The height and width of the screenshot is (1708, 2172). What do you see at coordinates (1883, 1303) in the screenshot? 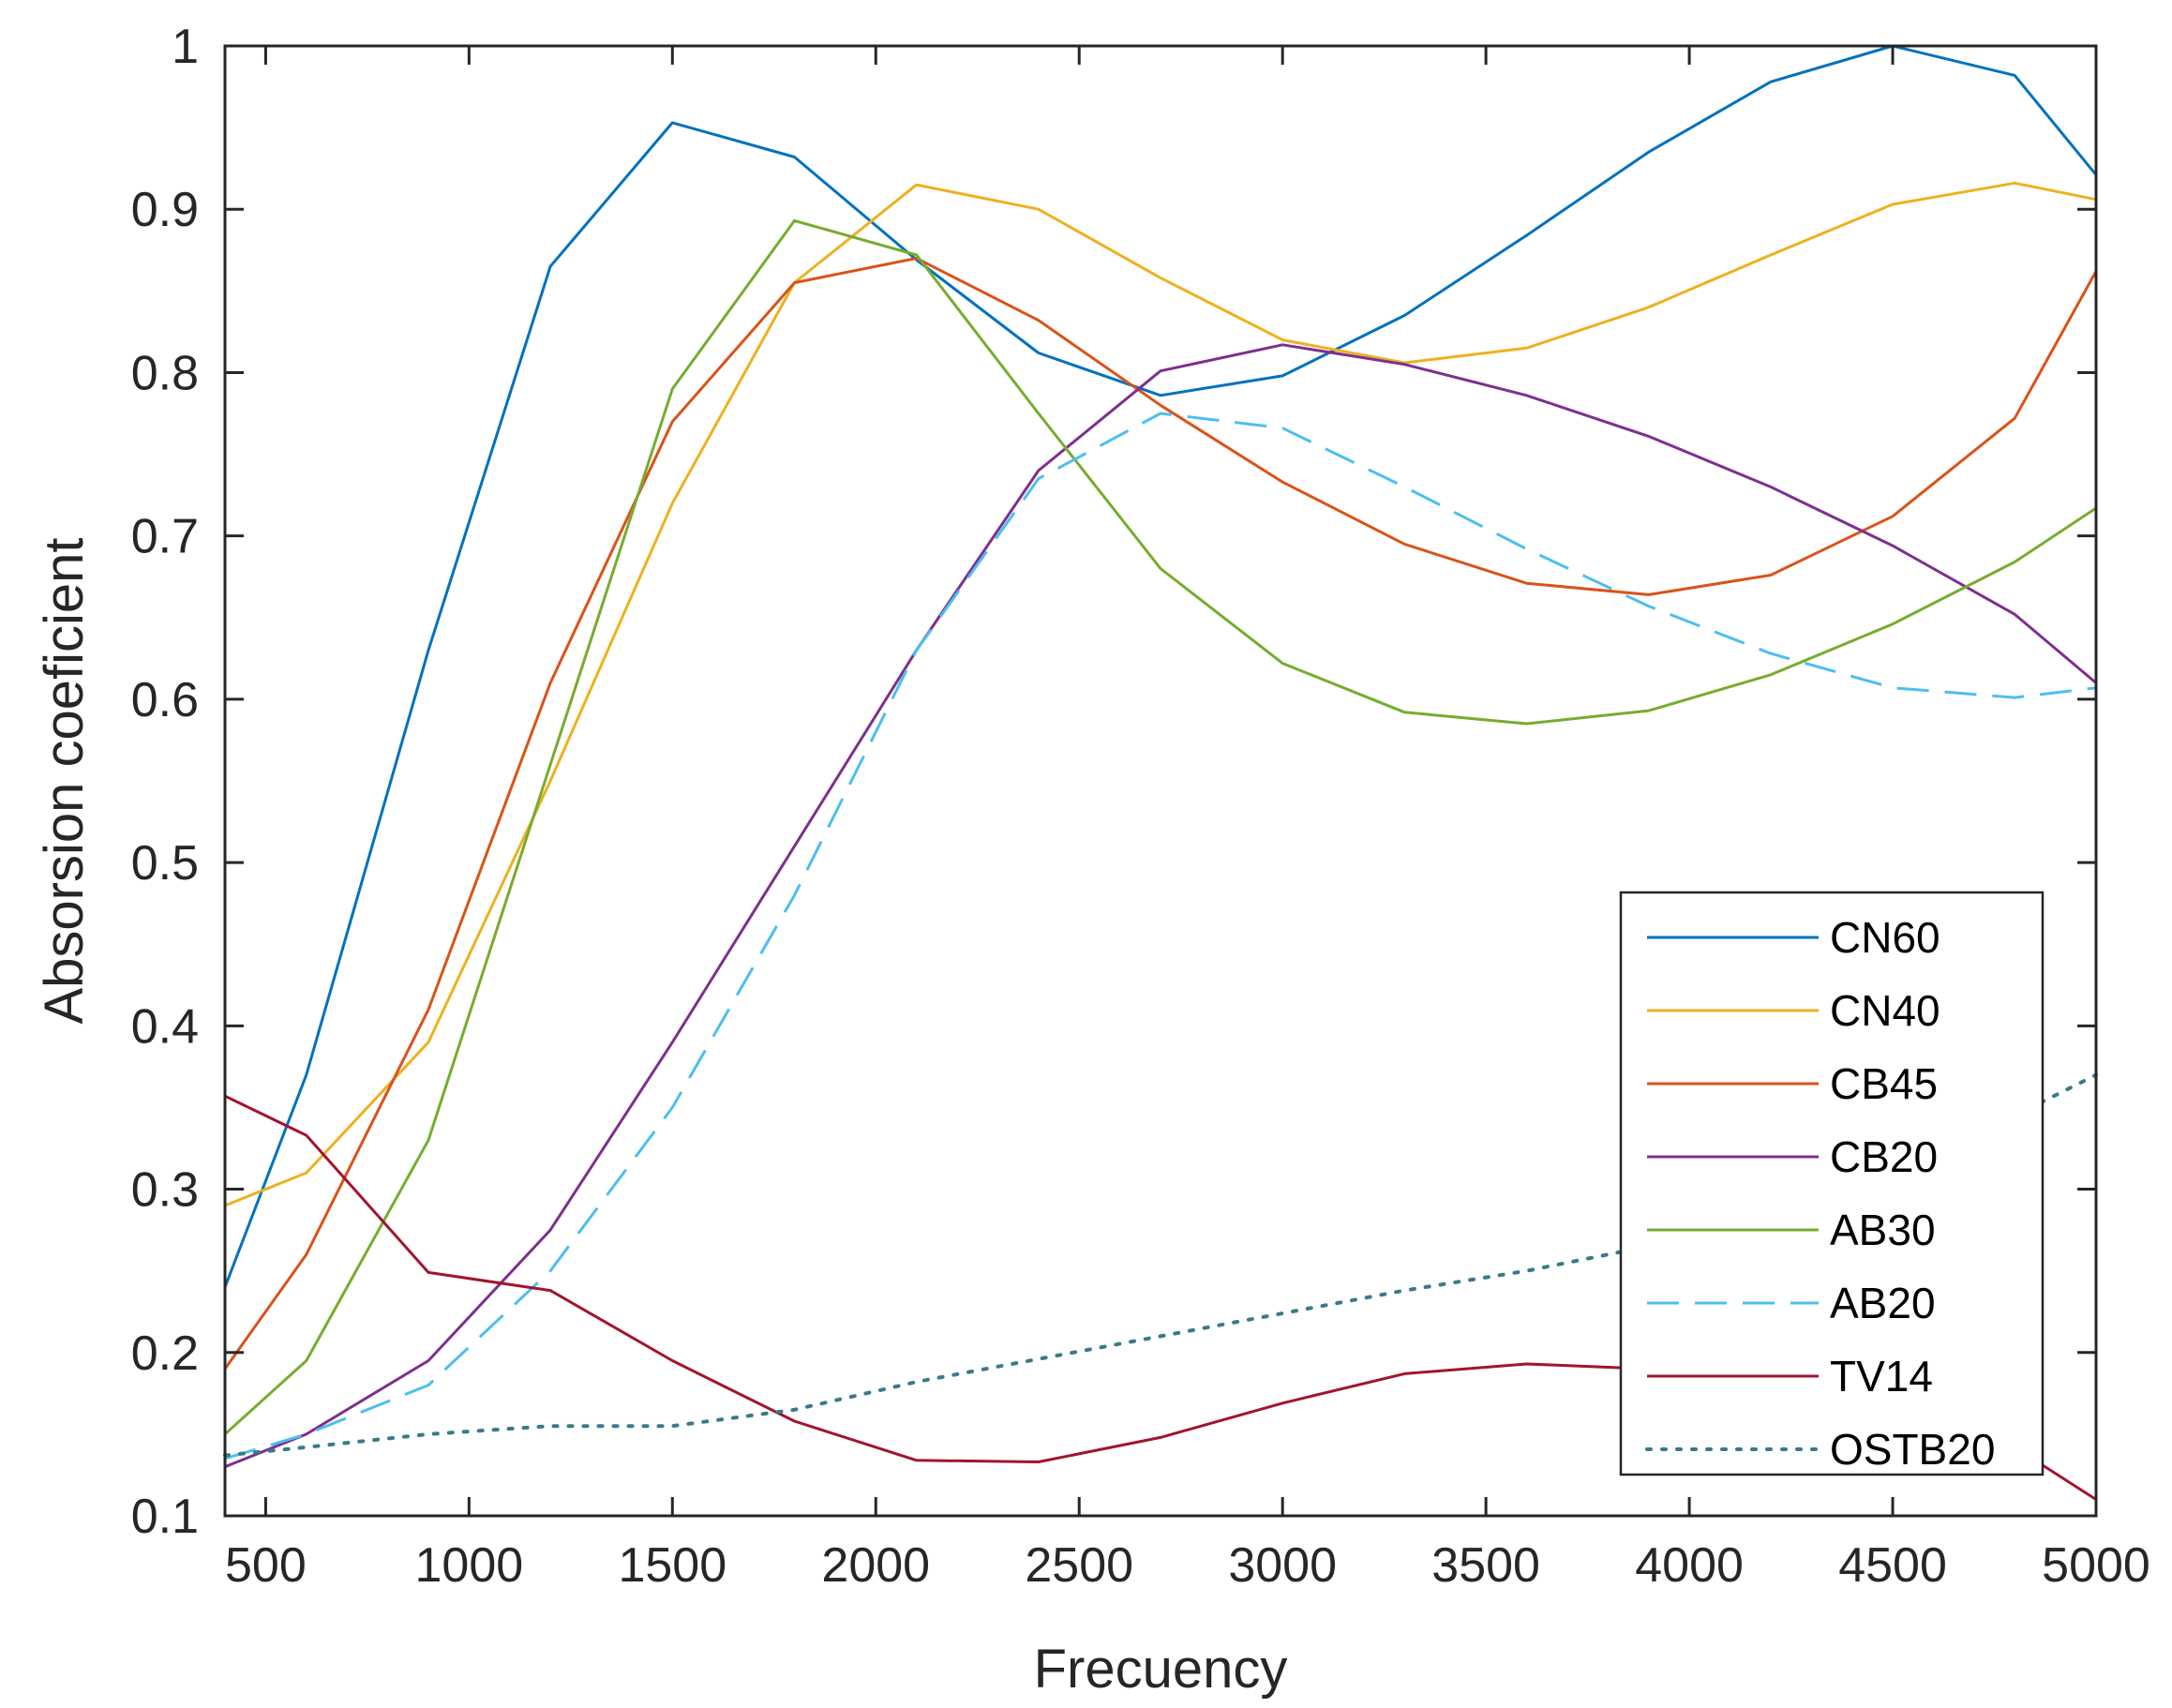
I see `legend-label-ab20: AB20` at bounding box center [1883, 1303].